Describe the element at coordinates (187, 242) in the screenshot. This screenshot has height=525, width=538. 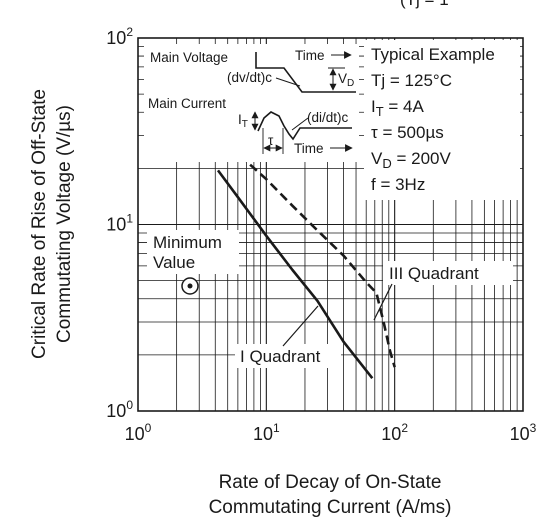
I see `minimum-value-line-1: Minimum` at that location.